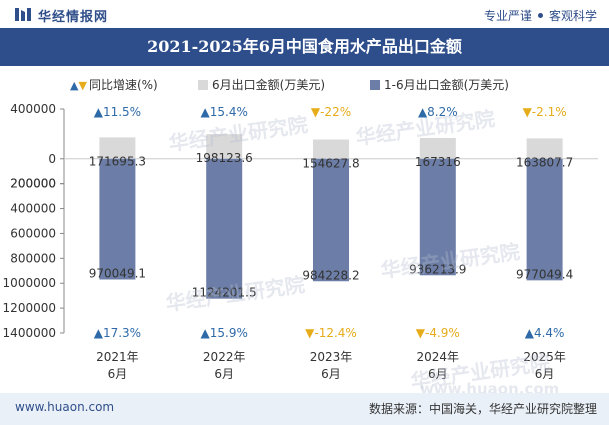  I want to click on legend-down-triangle-icon: ▼, so click(82, 85).